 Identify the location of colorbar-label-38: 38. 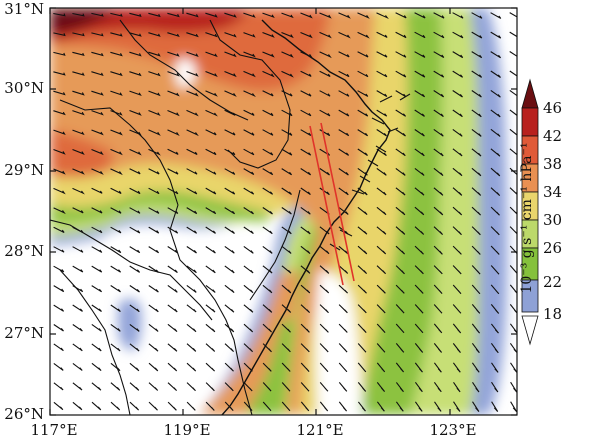
(553, 164).